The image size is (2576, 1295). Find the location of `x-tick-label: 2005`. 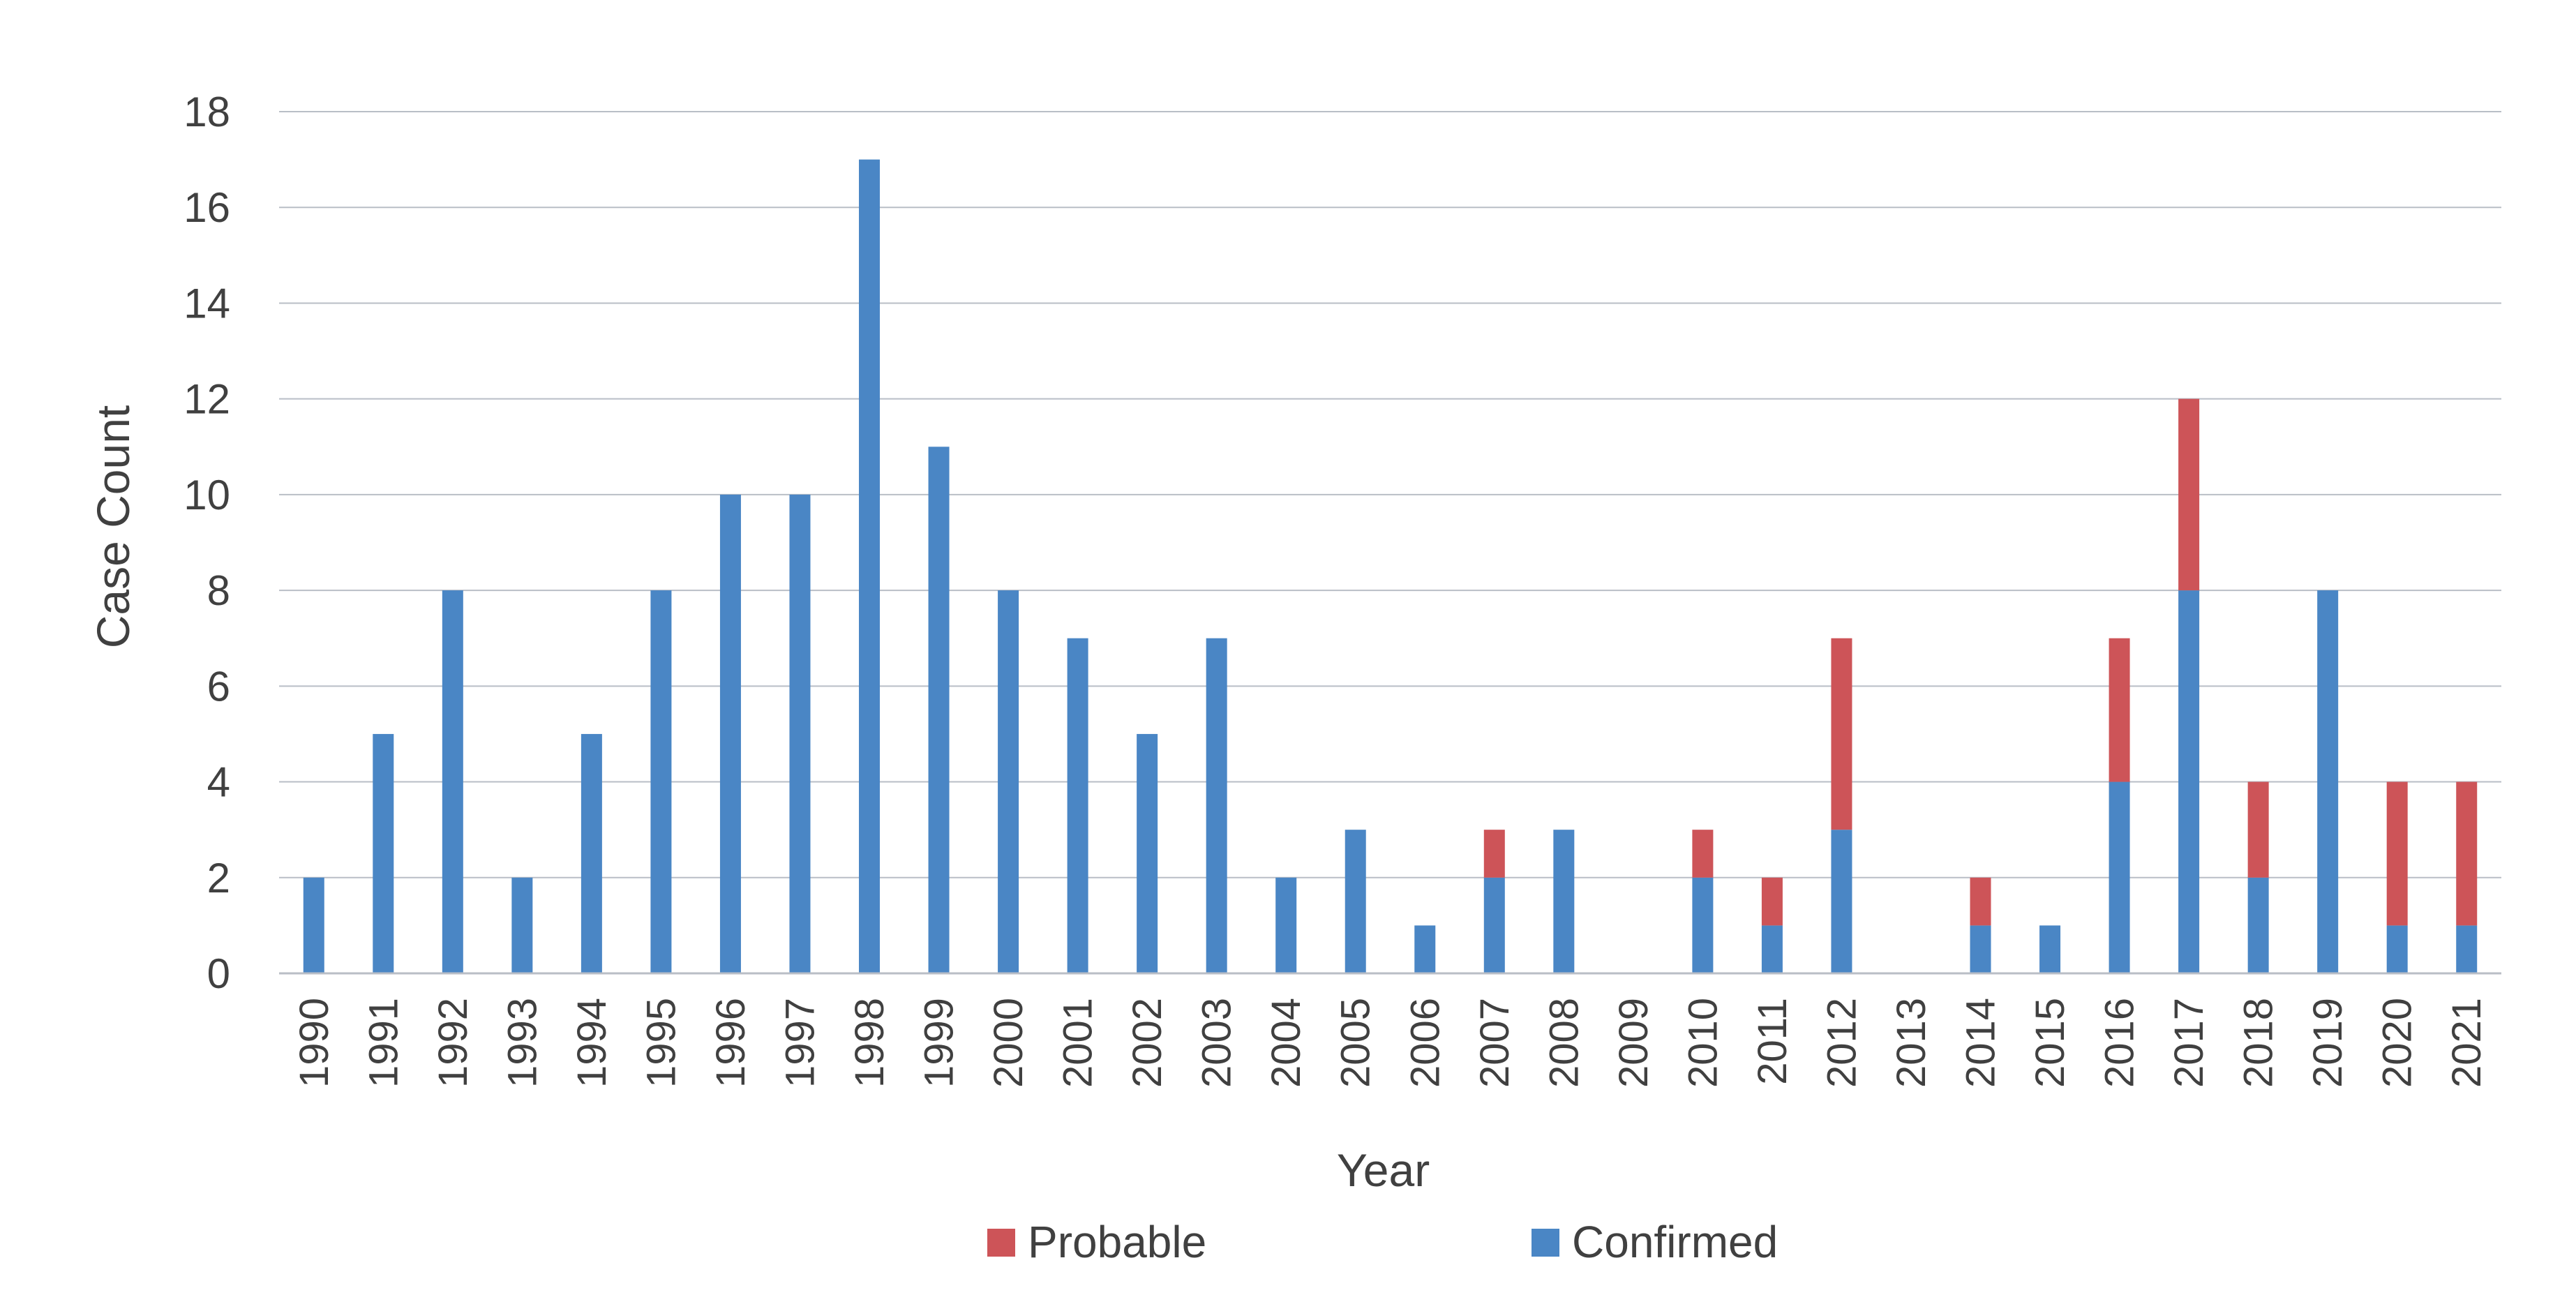

x-tick-label: 2005 is located at coordinates (1356, 1043).